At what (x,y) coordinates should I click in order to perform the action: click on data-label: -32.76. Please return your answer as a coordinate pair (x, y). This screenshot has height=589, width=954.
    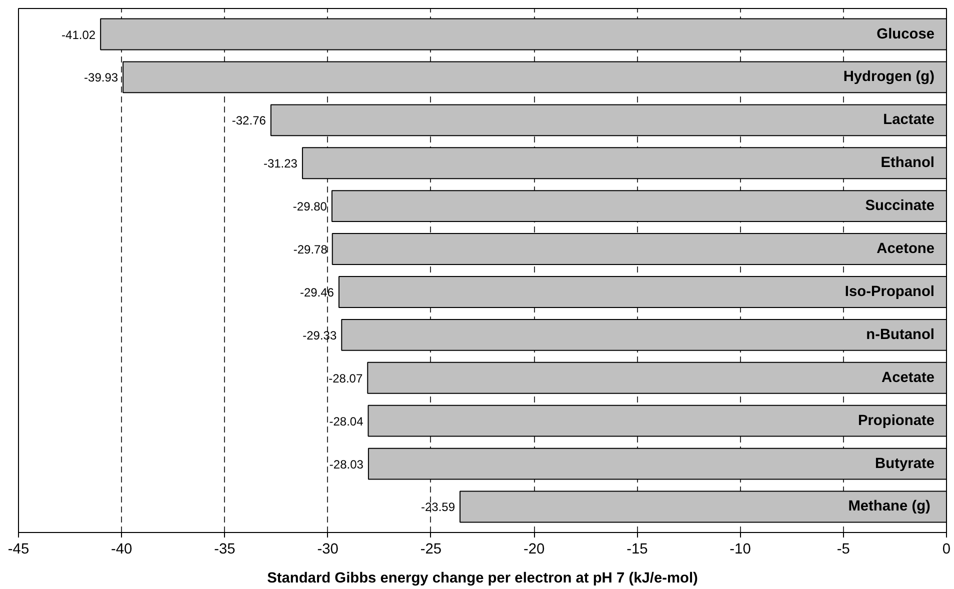
    Looking at the image, I should click on (249, 121).